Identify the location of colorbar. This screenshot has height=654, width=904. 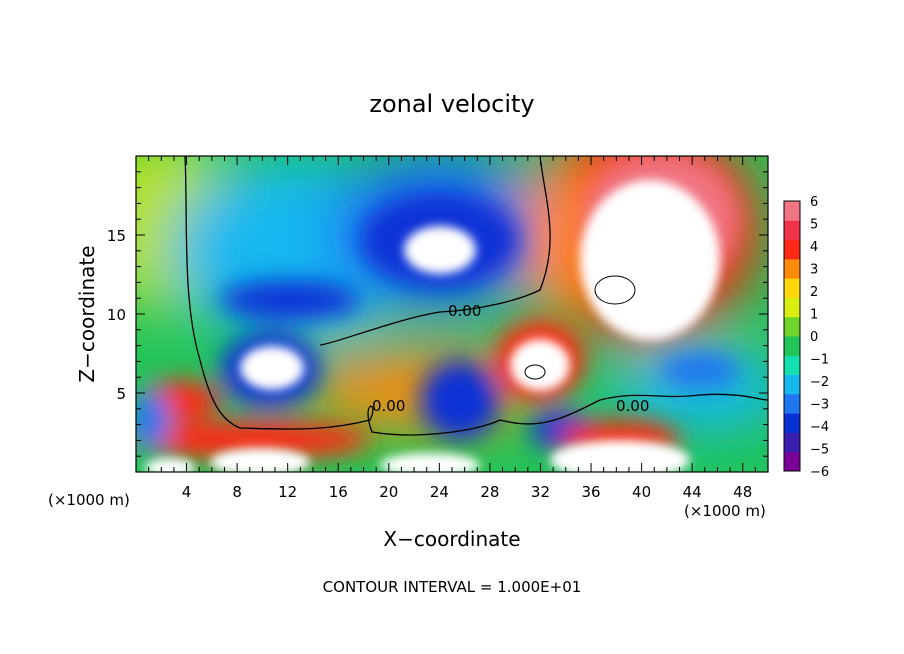
(792, 336).